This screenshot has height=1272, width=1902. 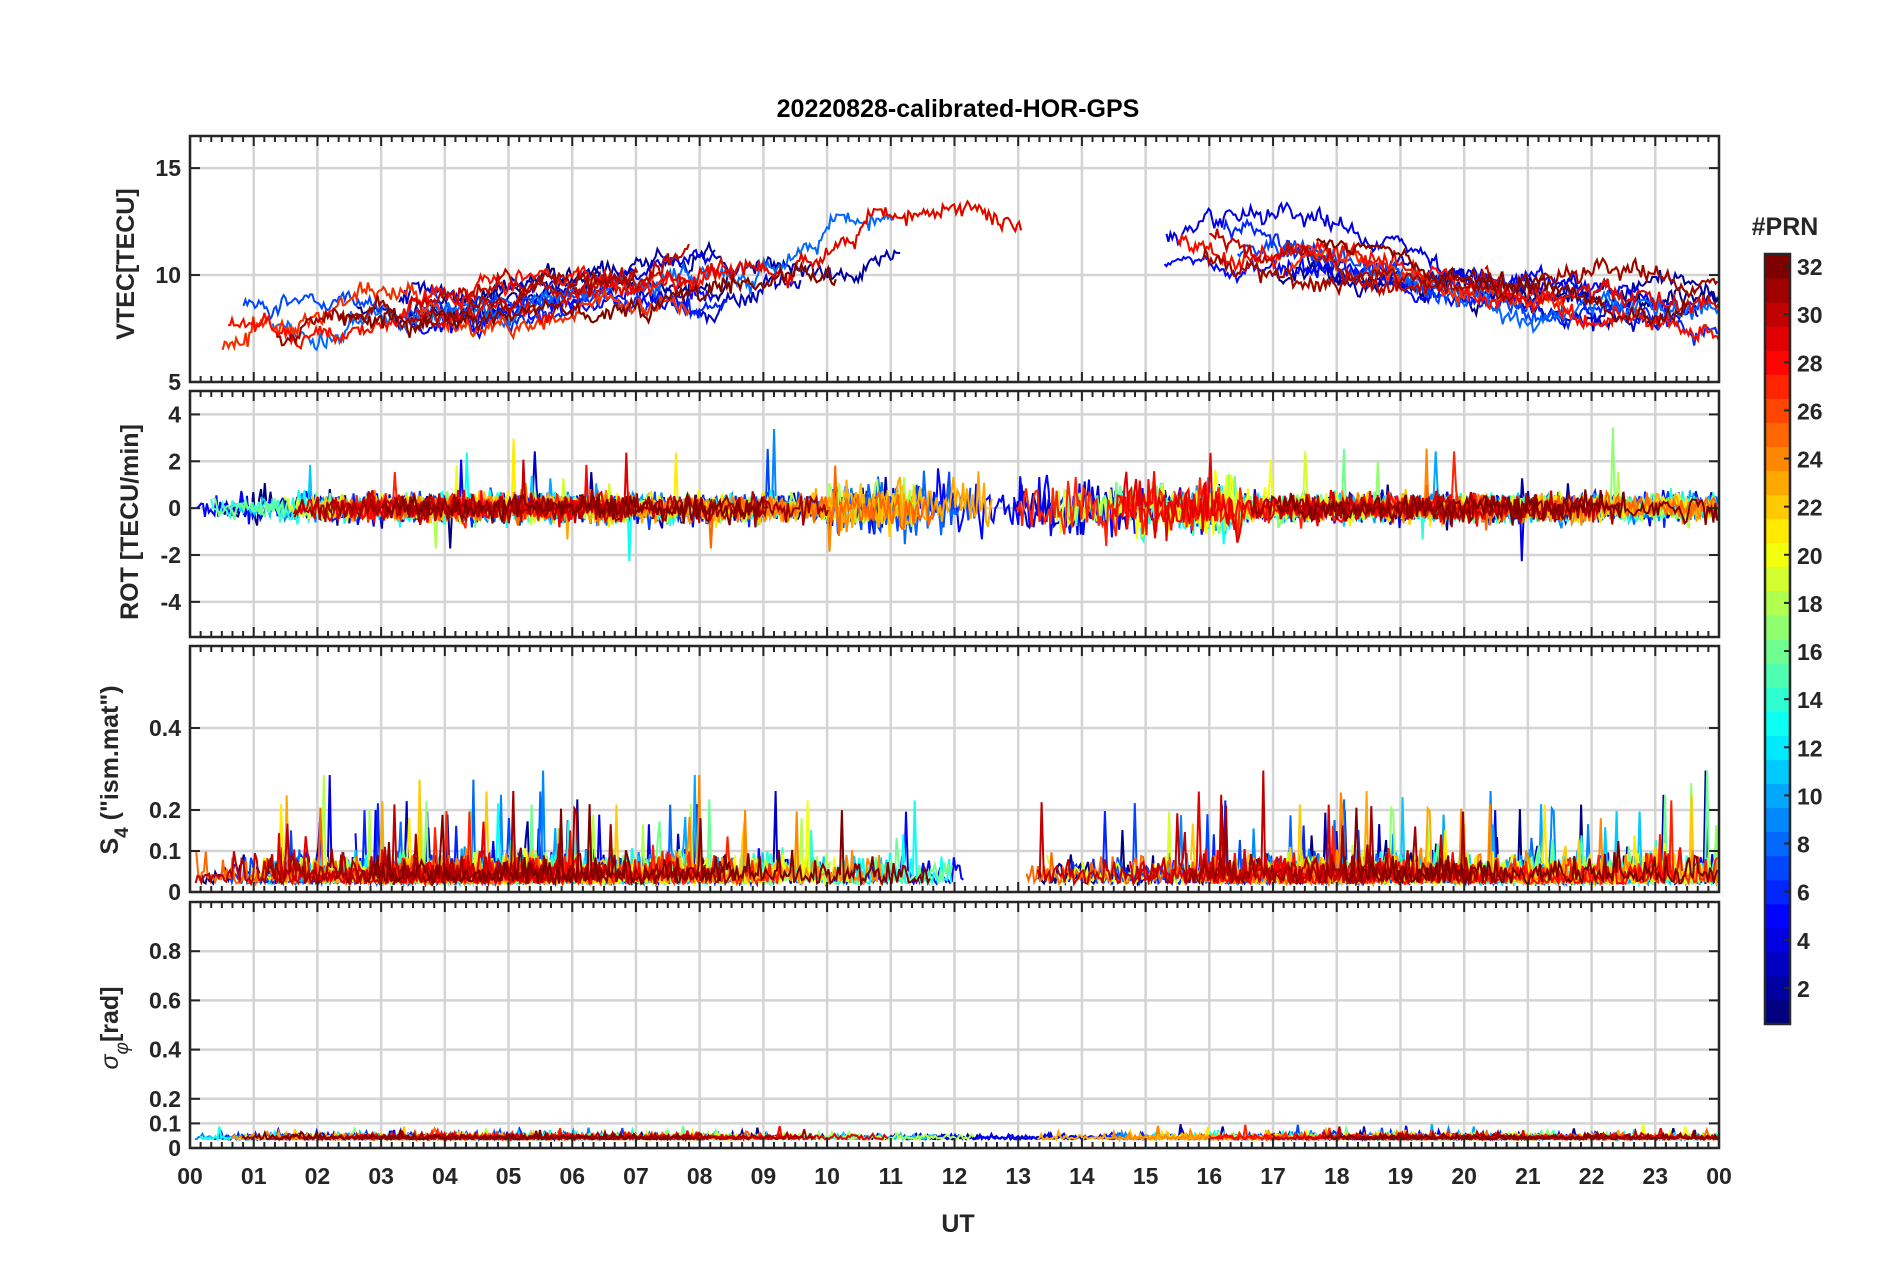 I want to click on s4-series-group, so click(x=956, y=829).